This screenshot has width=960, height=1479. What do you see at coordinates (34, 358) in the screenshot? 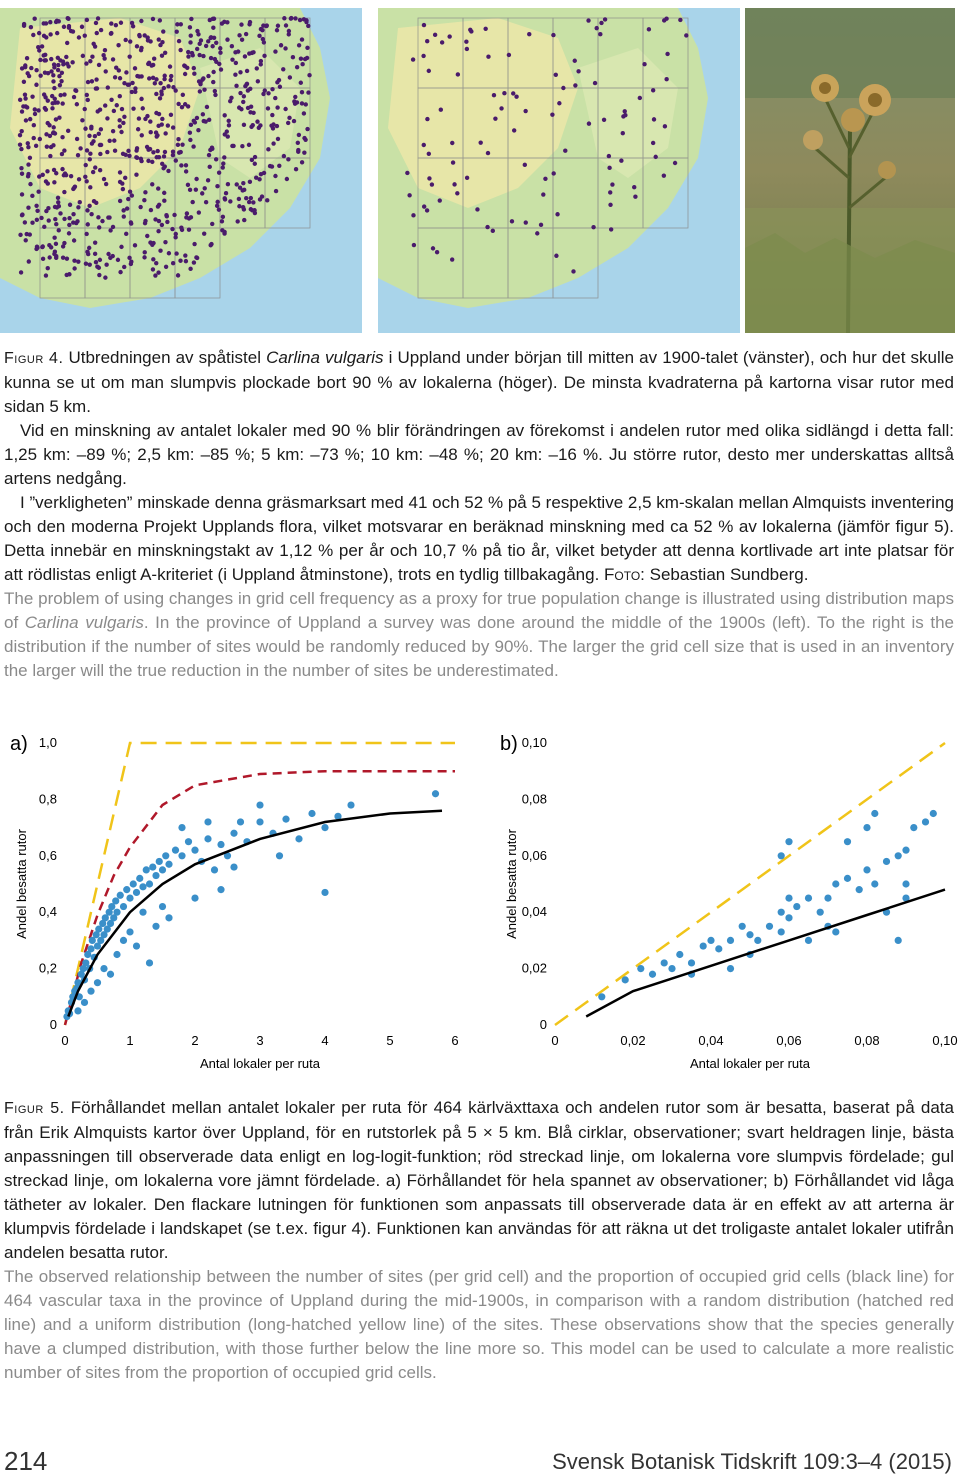
I see `figure4-label: Figur 4.` at bounding box center [34, 358].